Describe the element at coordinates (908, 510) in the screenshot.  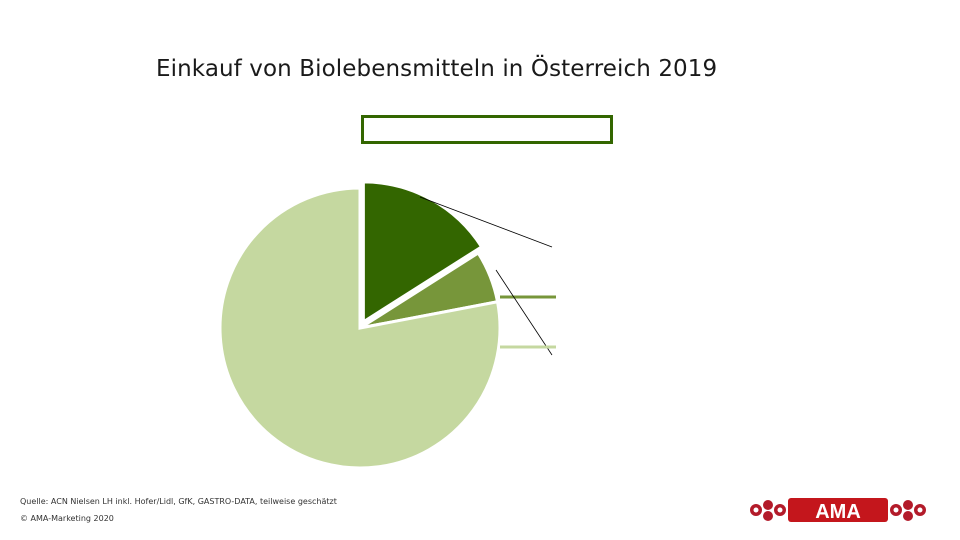
I see `ornament-right-icon` at that location.